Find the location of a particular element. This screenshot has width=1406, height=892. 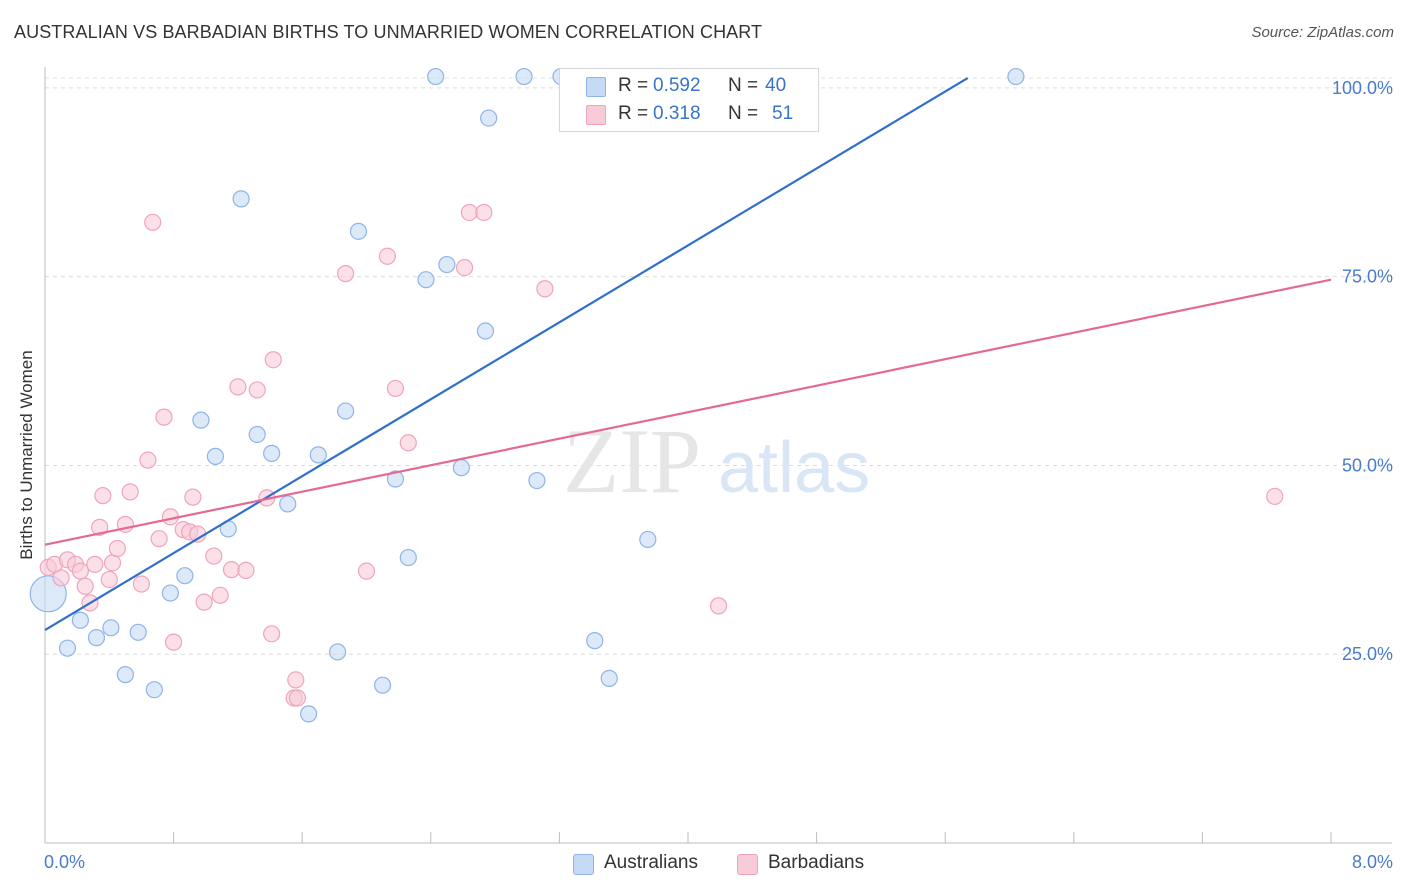

stats-swatch-barbadians is located at coordinates (596, 115).